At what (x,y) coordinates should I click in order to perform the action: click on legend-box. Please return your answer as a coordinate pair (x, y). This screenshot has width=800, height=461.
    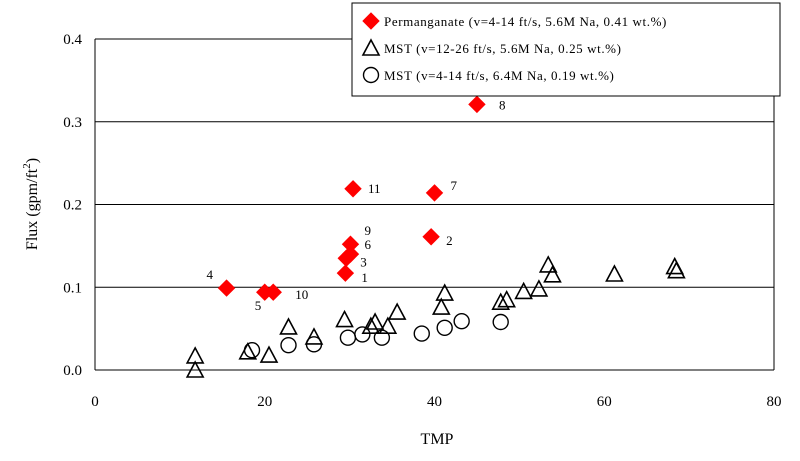
    Looking at the image, I should click on (566, 49).